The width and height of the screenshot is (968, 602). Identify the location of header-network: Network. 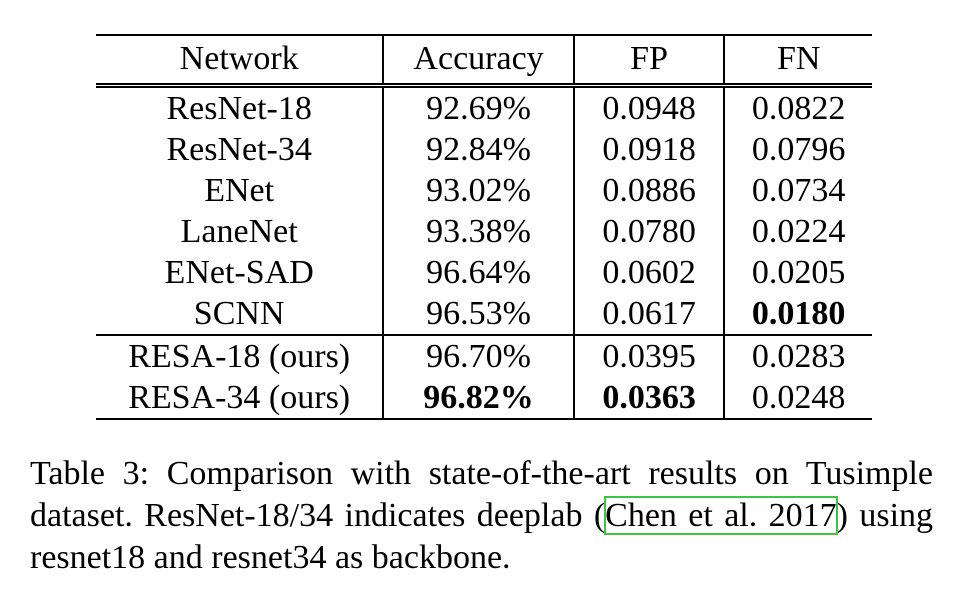
(240, 60).